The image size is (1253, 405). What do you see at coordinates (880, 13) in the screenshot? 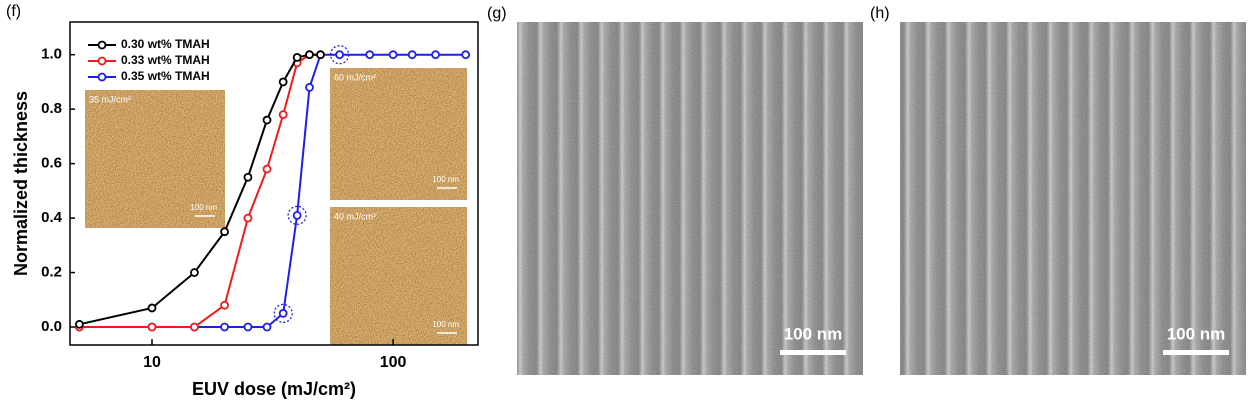
I see `panel-label: (h)` at bounding box center [880, 13].